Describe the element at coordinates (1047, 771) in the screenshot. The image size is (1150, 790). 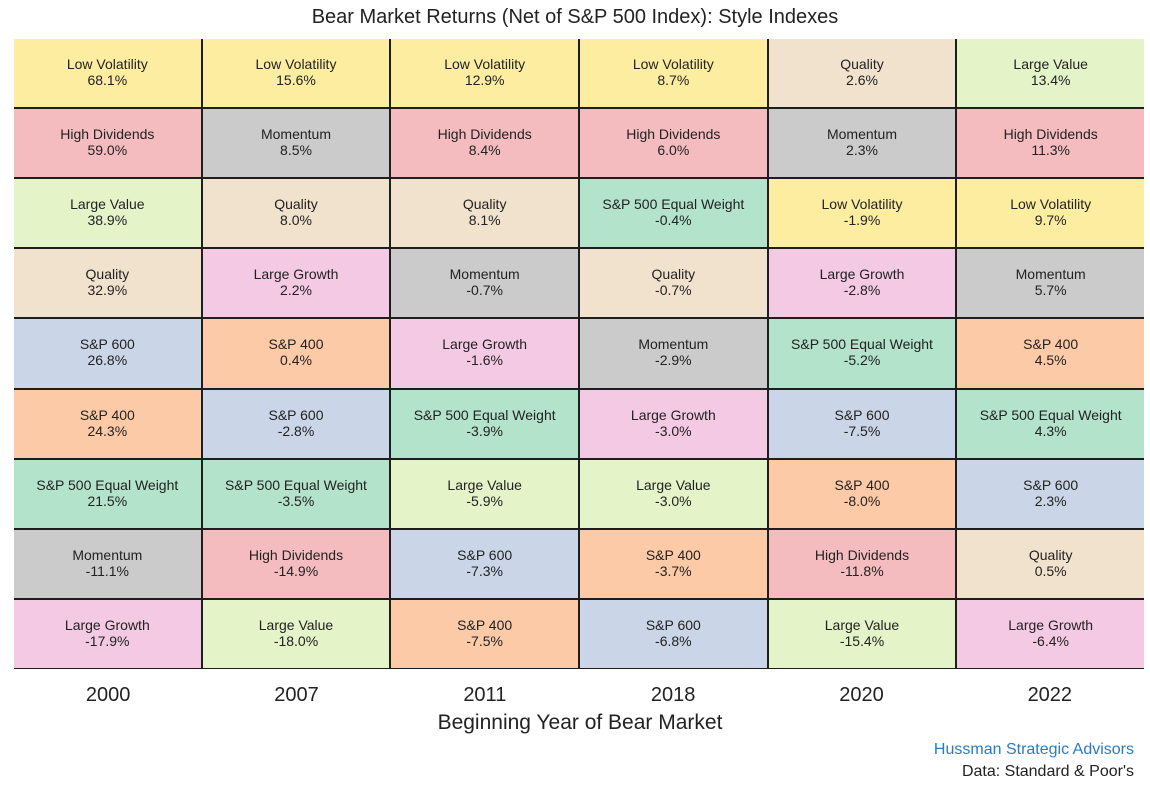
I see `source-label: Data: Standard & Poor's` at that location.